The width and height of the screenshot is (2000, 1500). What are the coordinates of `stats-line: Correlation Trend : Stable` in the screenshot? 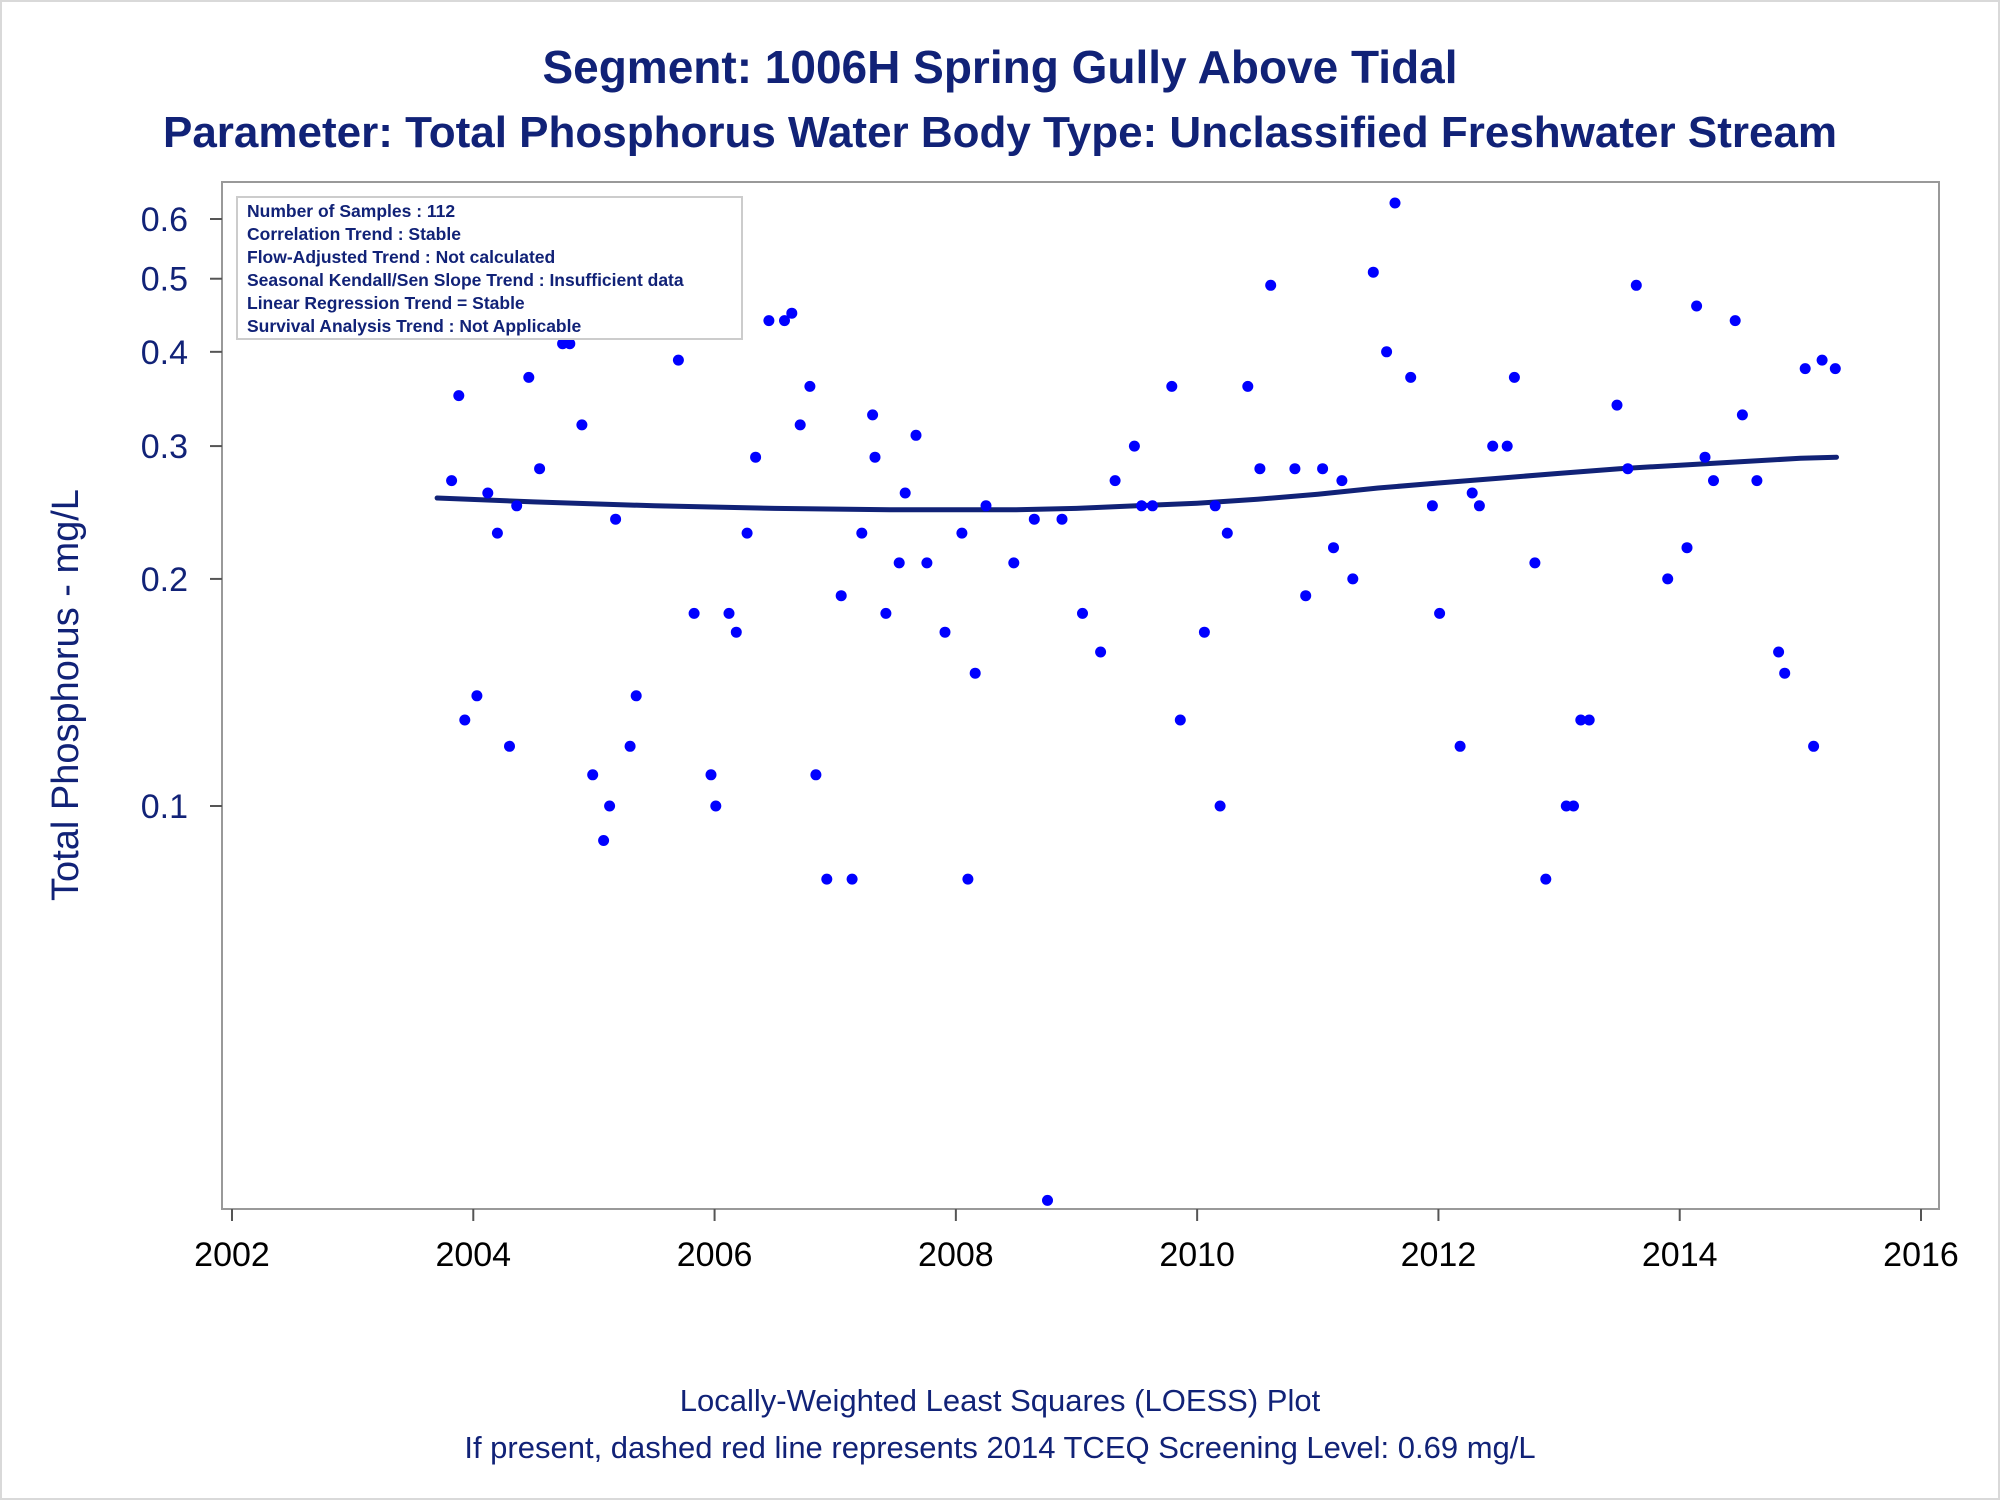 It's located at (354, 234).